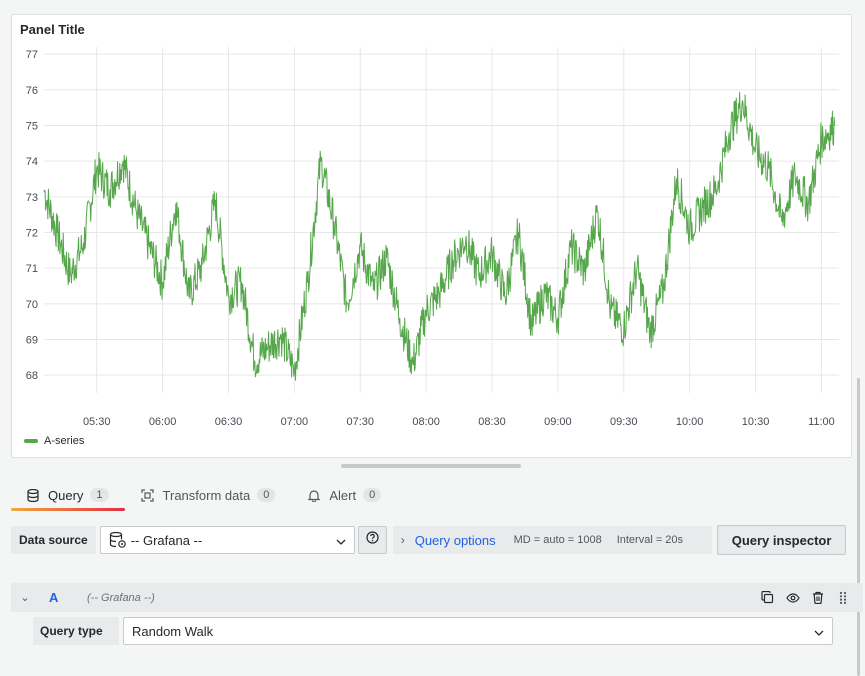 The image size is (865, 676). Describe the element at coordinates (32, 162) in the screenshot. I see `y-tick-label: 74` at that location.